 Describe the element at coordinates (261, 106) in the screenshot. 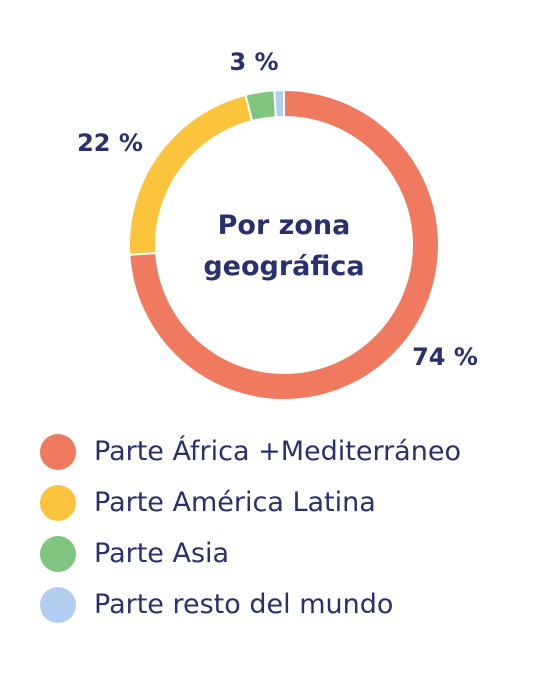

I see `donut-slice-asia` at that location.